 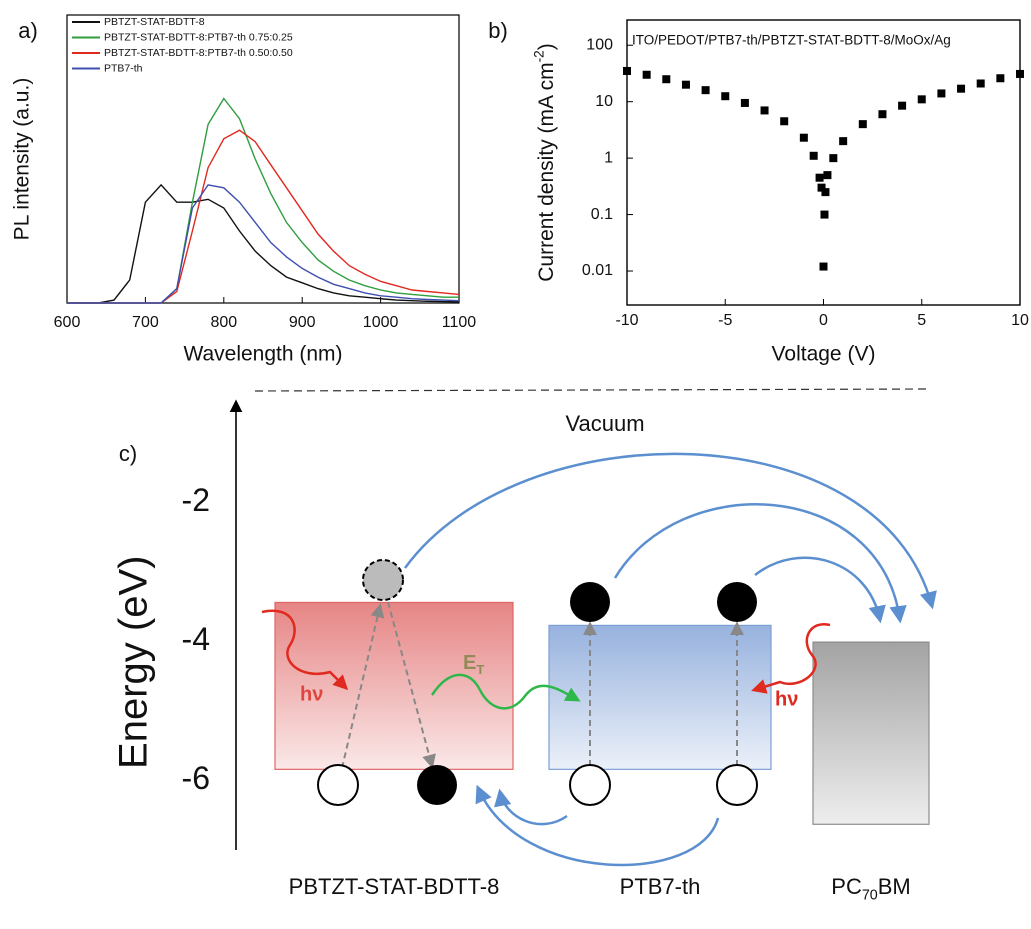 What do you see at coordinates (154, 22) in the screenshot?
I see `legend-label: PBTZT-STAT-BDTT-8` at bounding box center [154, 22].